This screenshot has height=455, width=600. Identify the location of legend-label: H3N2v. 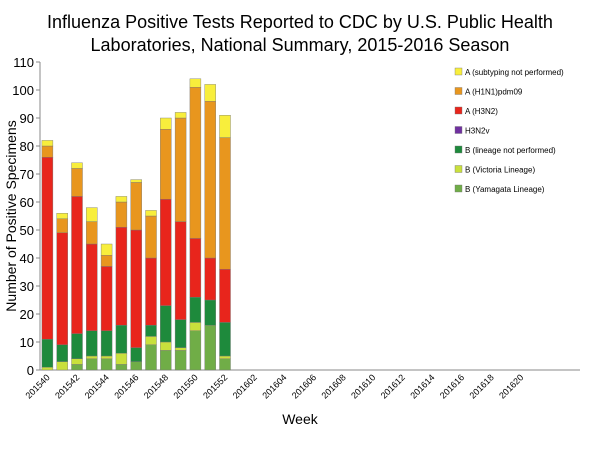
(477, 131).